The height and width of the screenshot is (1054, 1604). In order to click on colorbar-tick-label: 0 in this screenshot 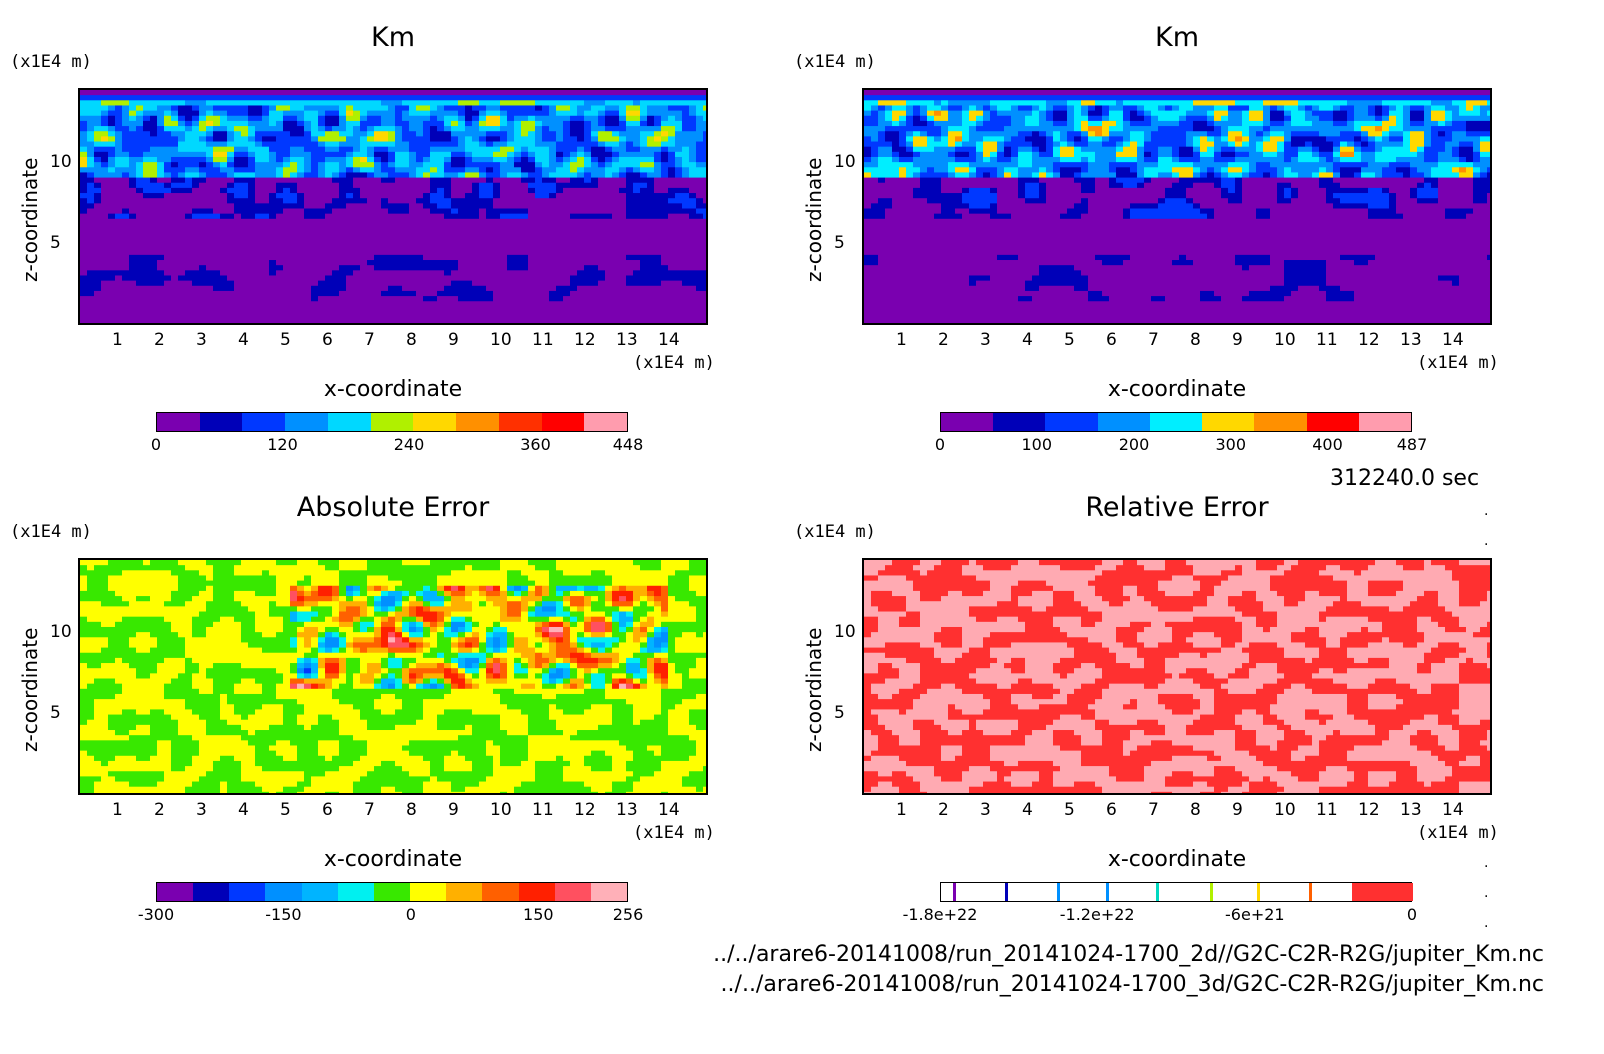, I will do `click(1412, 914)`.